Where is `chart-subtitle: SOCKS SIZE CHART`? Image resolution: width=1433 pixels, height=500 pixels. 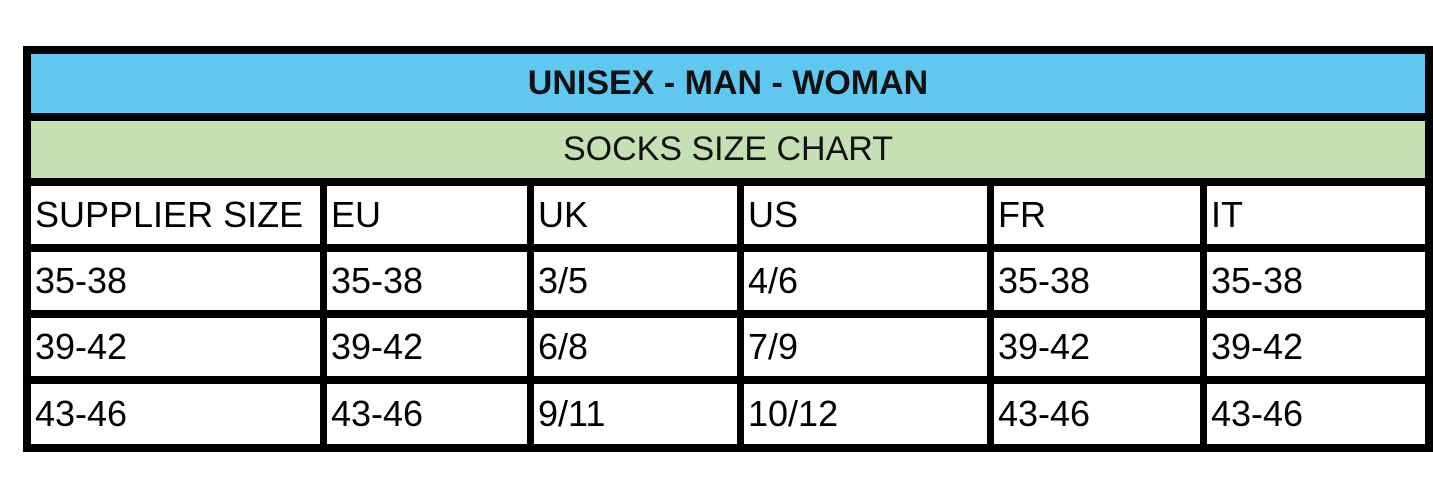 chart-subtitle: SOCKS SIZE CHART is located at coordinates (728, 149).